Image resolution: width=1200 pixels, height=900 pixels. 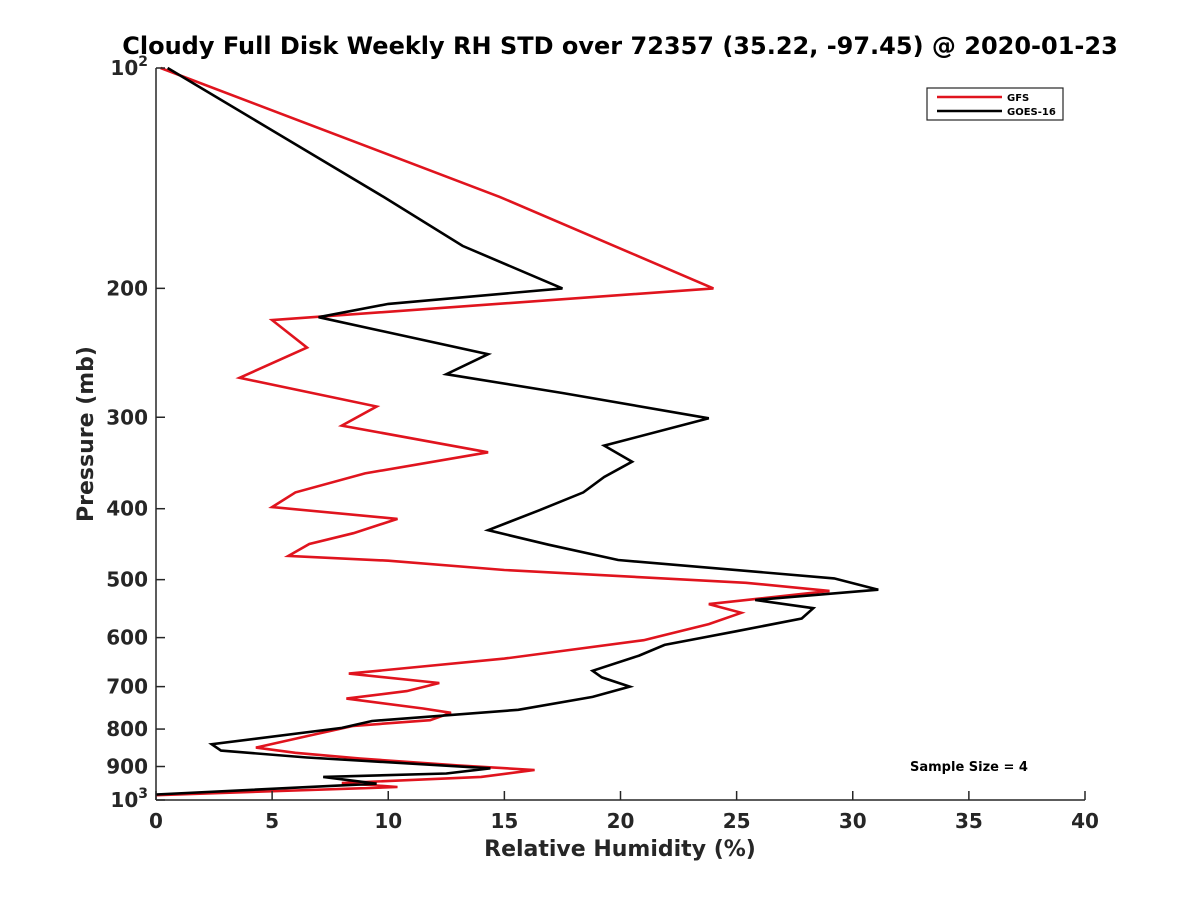 I want to click on x-tick-label: 25, so click(x=737, y=821).